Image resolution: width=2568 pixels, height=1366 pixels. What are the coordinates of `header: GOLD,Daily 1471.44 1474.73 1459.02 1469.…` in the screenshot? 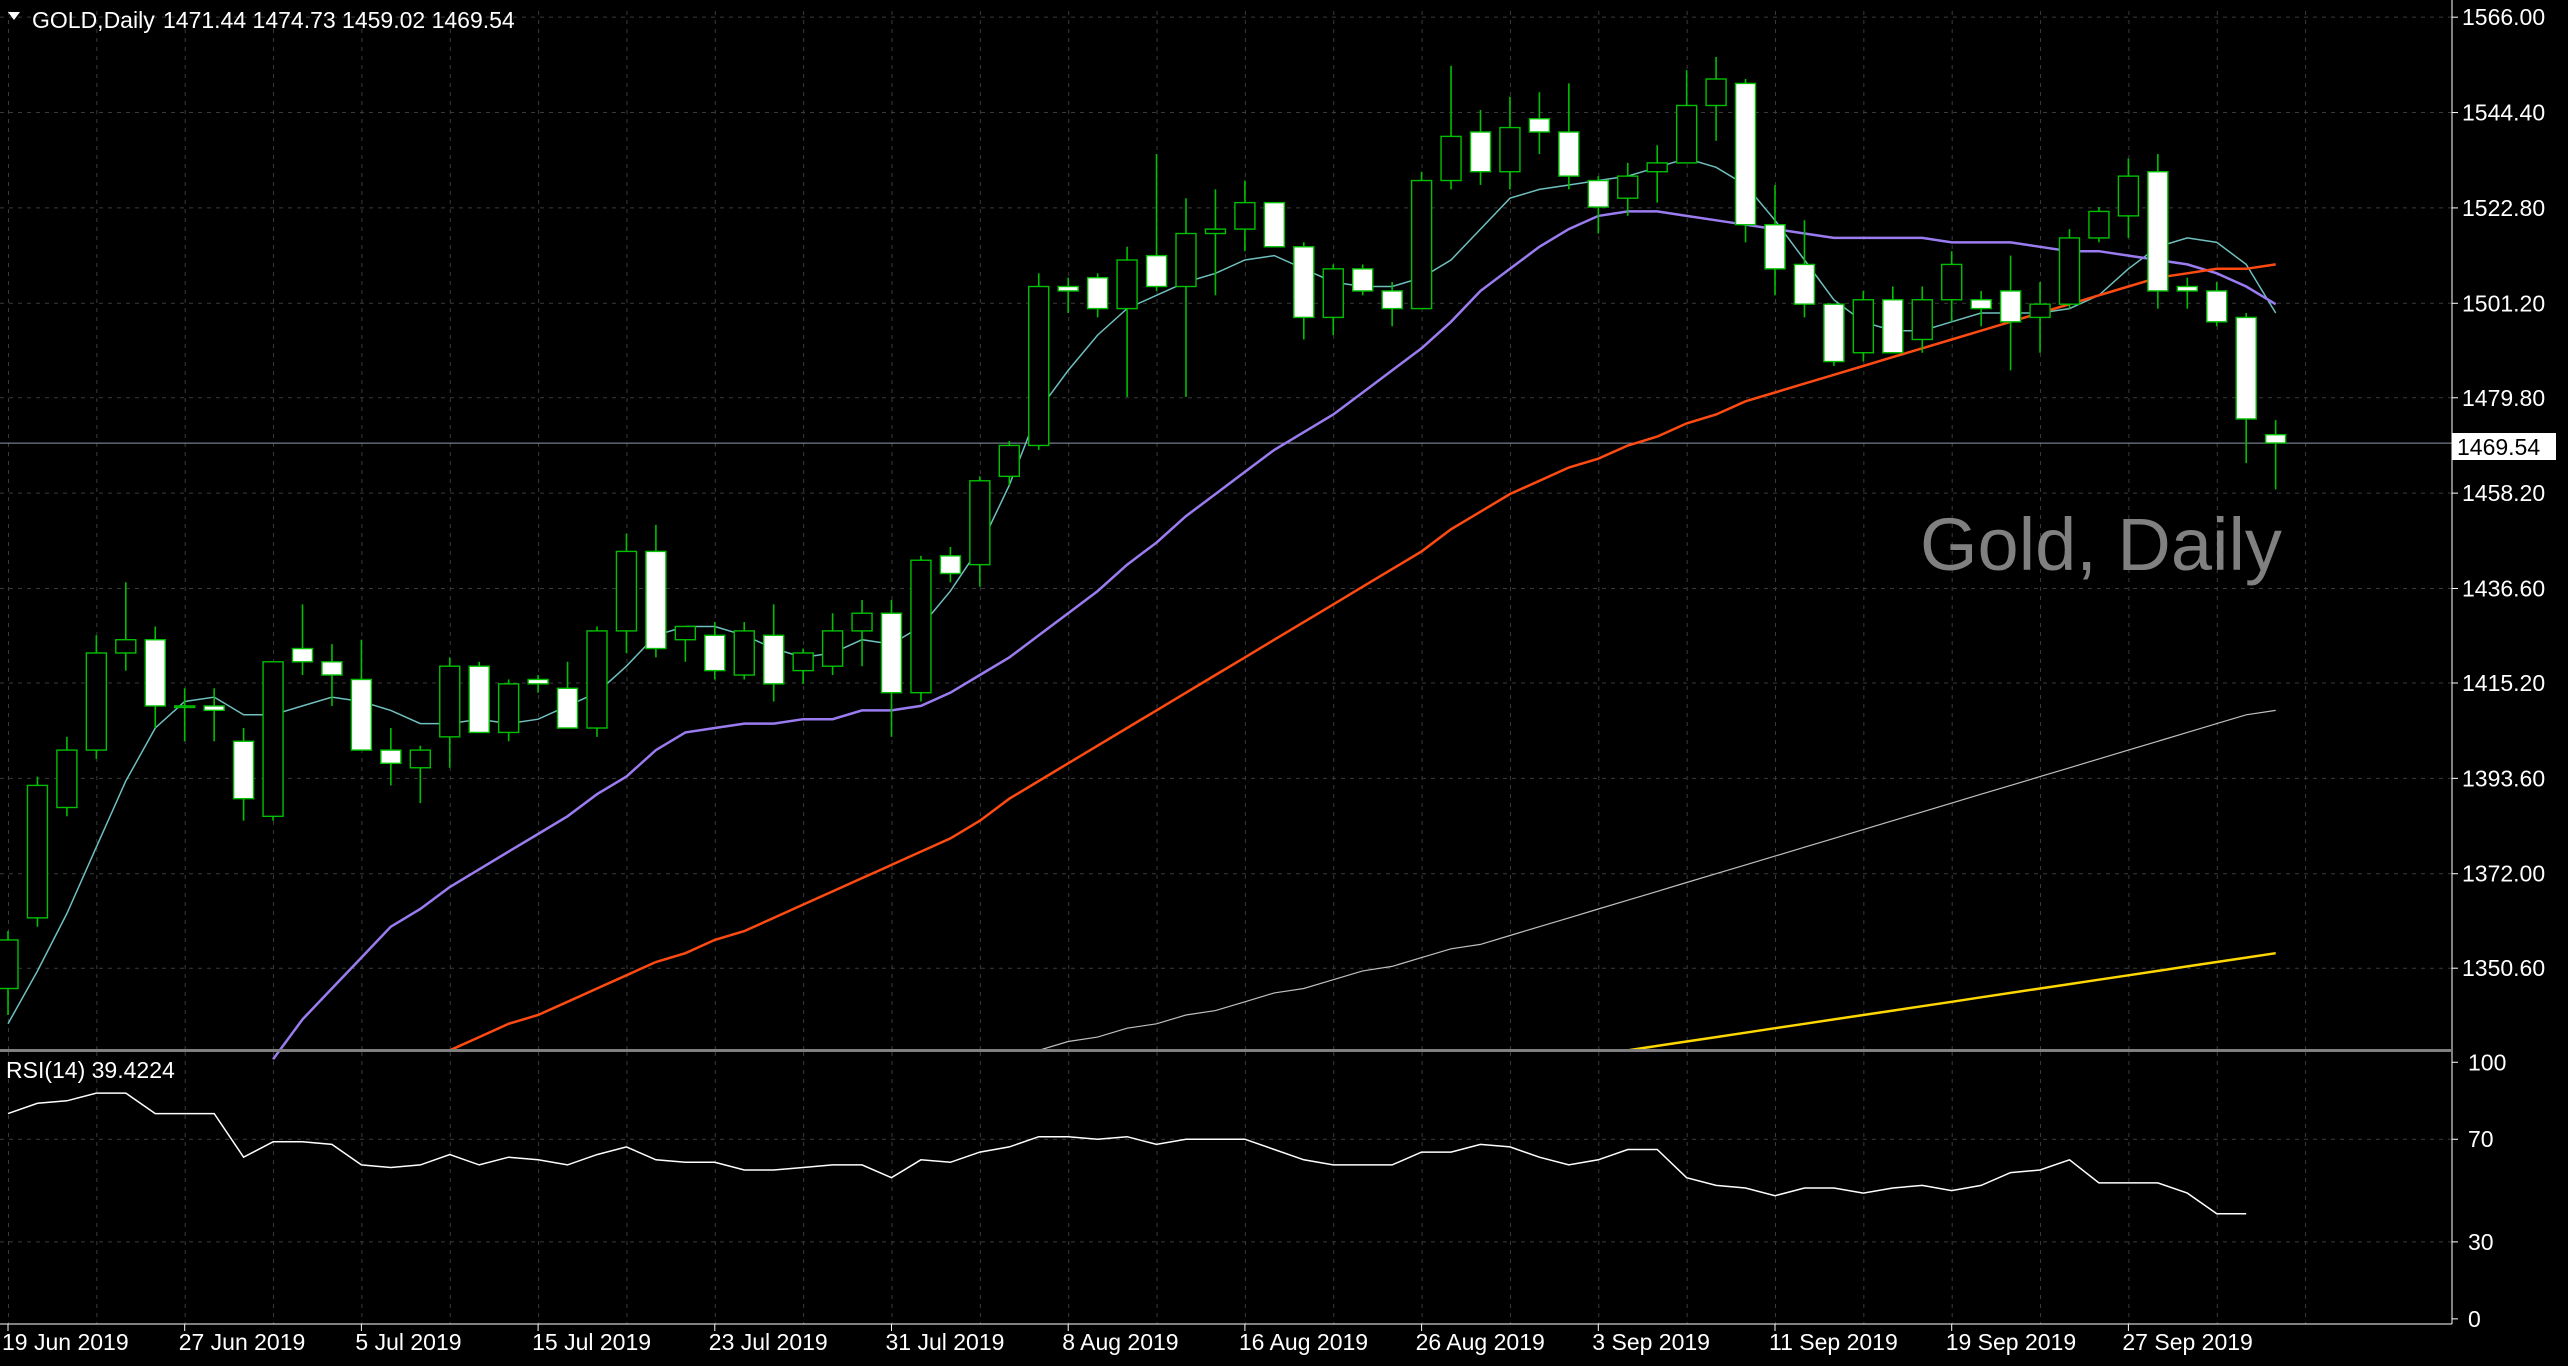 It's located at (261, 20).